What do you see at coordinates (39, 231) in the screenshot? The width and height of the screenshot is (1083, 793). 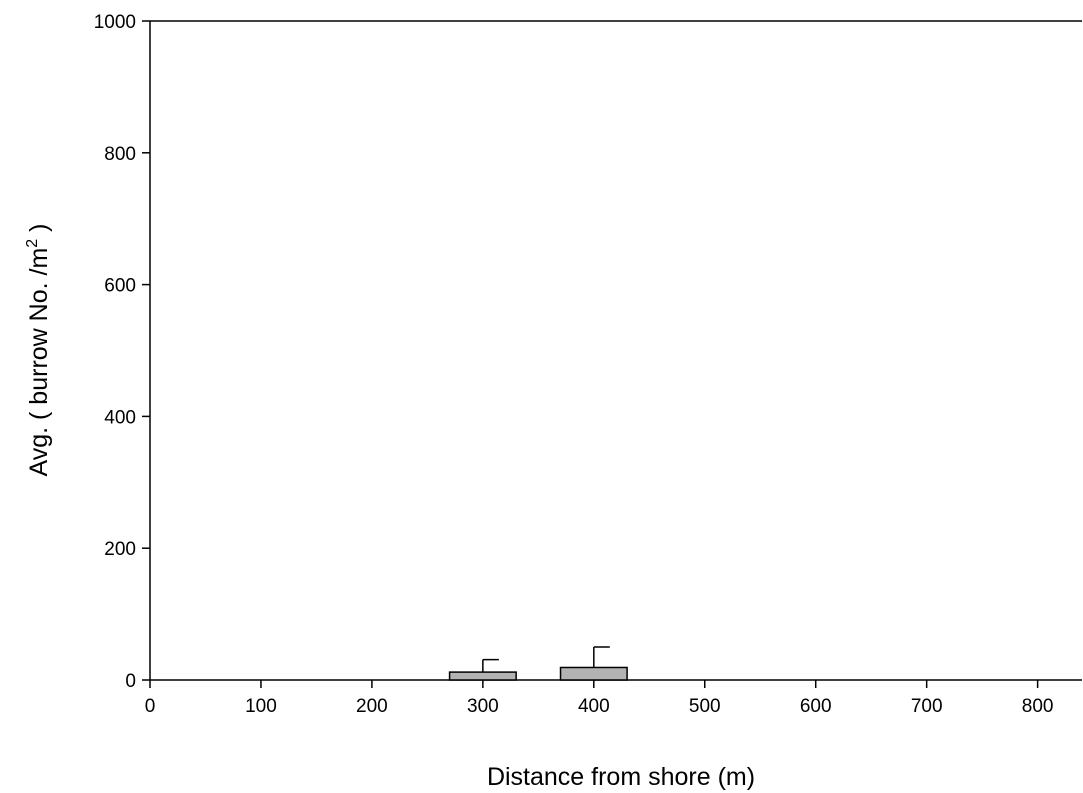 I see `y-axis-title-close: )` at bounding box center [39, 231].